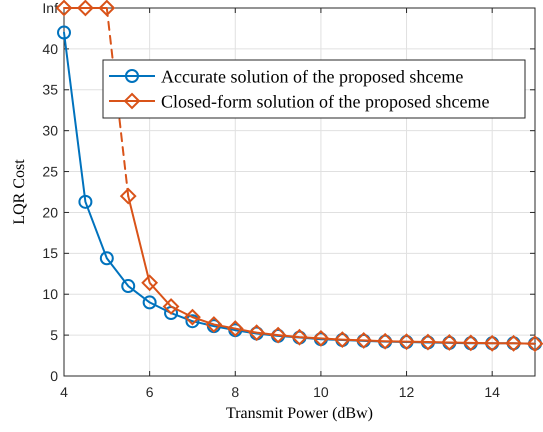 The width and height of the screenshot is (543, 432). What do you see at coordinates (19, 191) in the screenshot?
I see `y-axis-title: LQR Cost` at bounding box center [19, 191].